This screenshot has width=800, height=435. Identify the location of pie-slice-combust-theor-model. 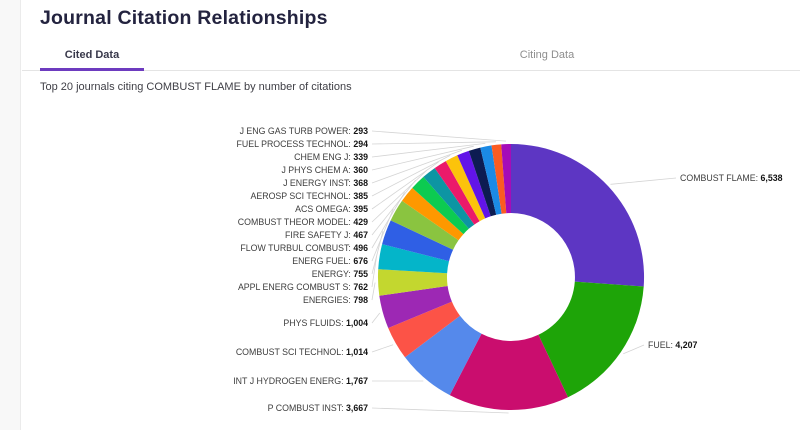
(449, 198).